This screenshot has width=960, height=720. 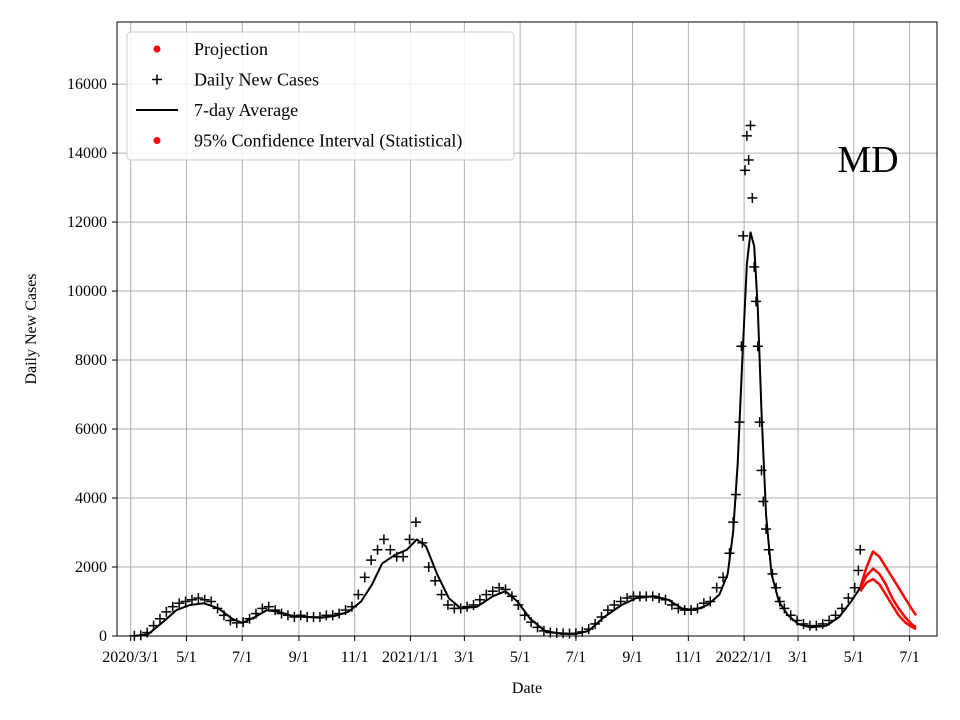 What do you see at coordinates (91, 498) in the screenshot?
I see `y-tick-label: 4000` at bounding box center [91, 498].